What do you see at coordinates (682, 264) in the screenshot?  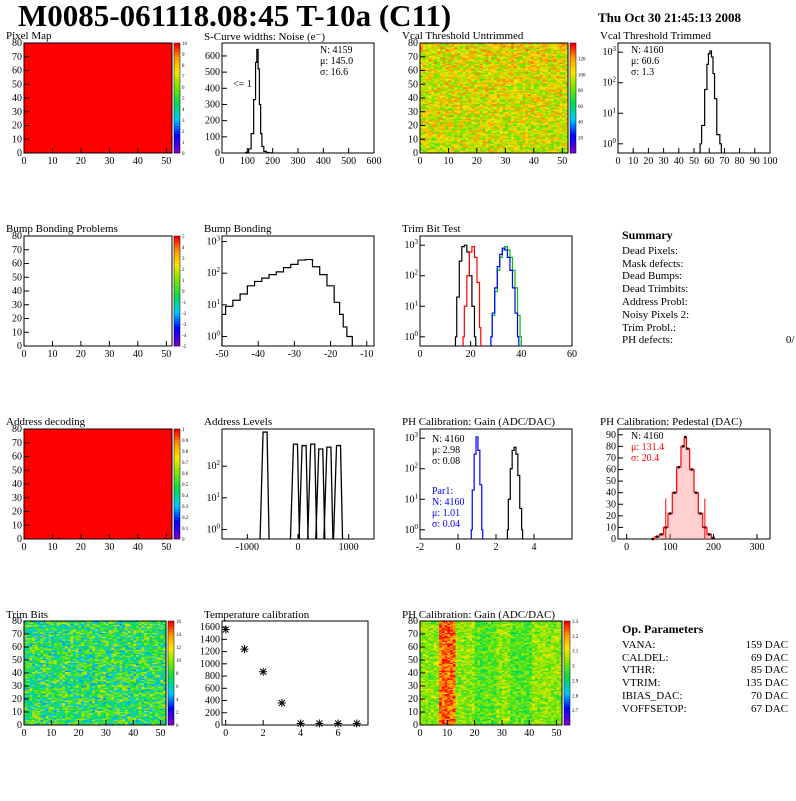 I see `summary-key: Mask defects:` at bounding box center [682, 264].